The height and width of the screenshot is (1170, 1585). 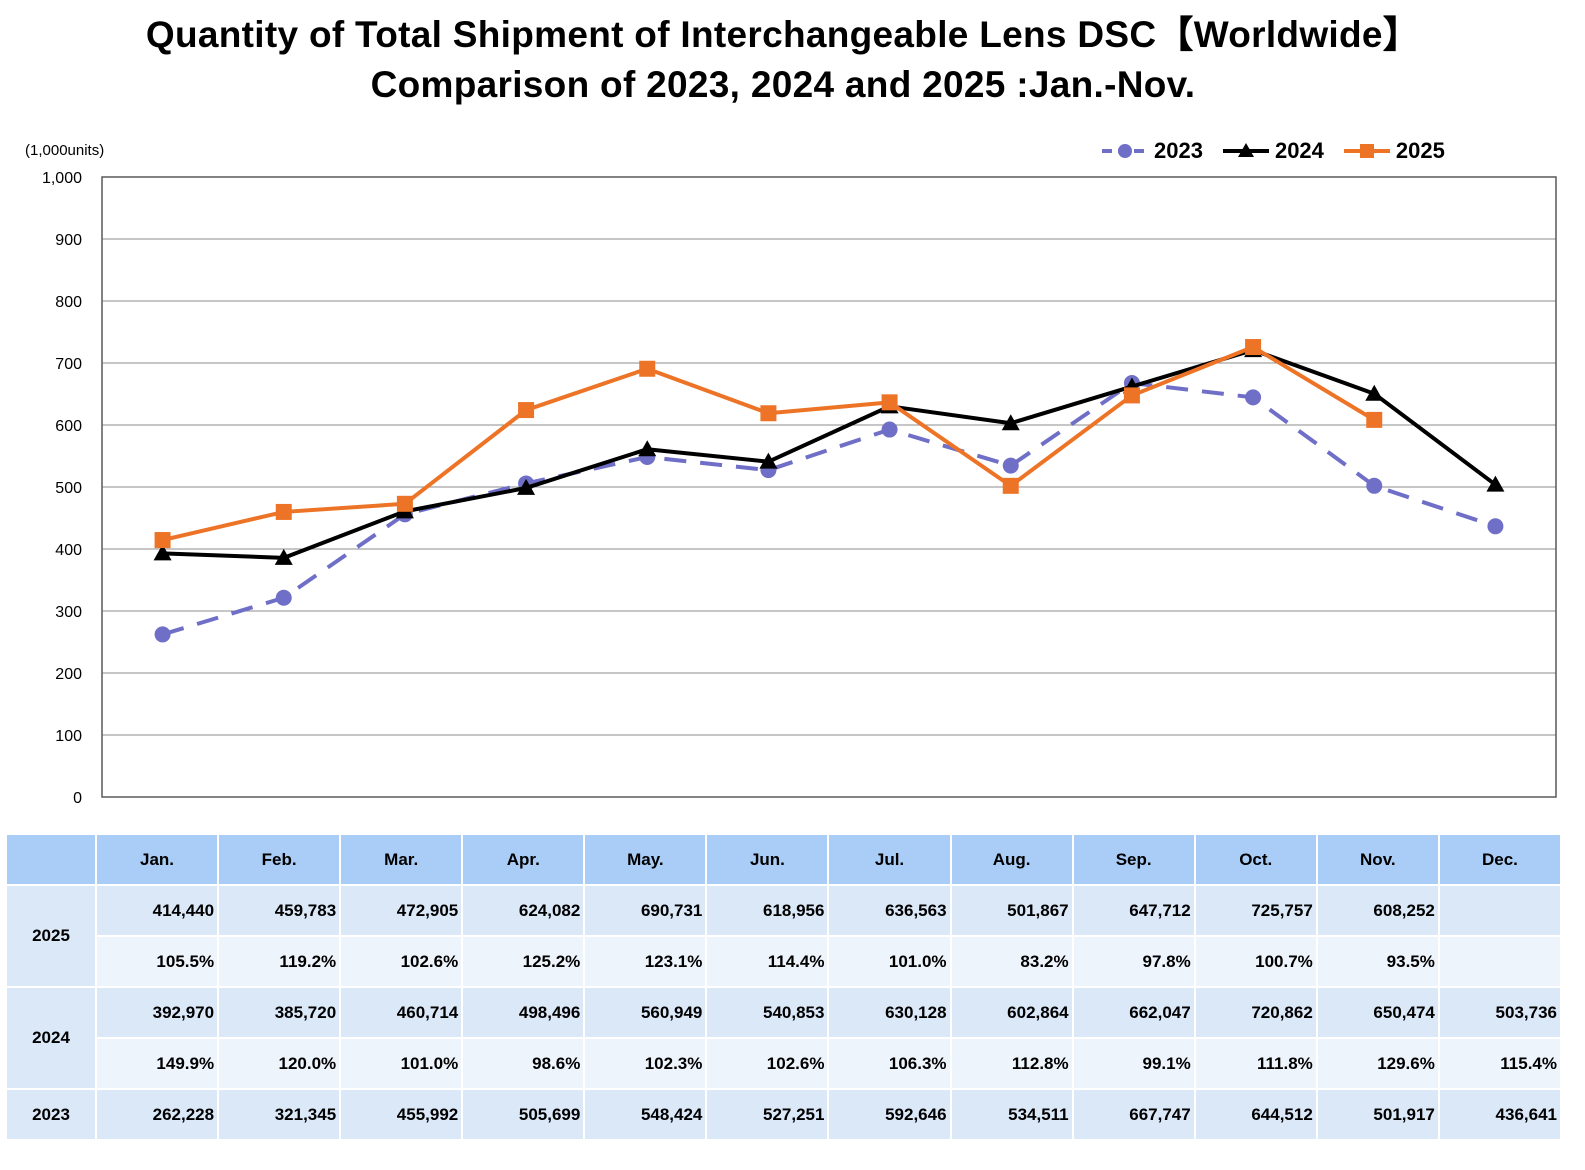 I want to click on table-ratio-cell: 106.3%, so click(x=889, y=1063).